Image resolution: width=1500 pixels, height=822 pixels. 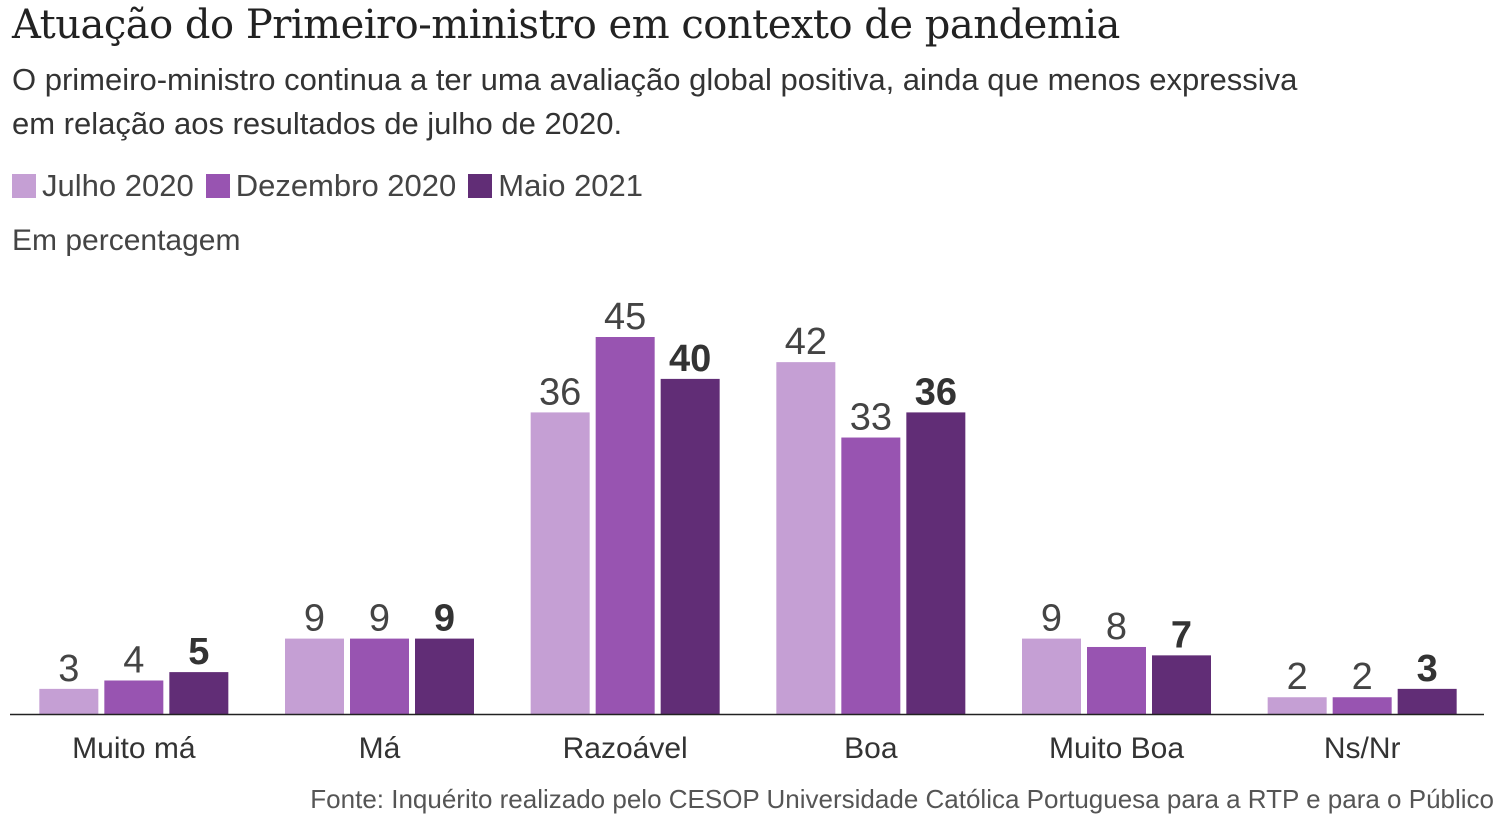 I want to click on value-label-muito-ma-dezembro-2020: 4, so click(x=133, y=660).